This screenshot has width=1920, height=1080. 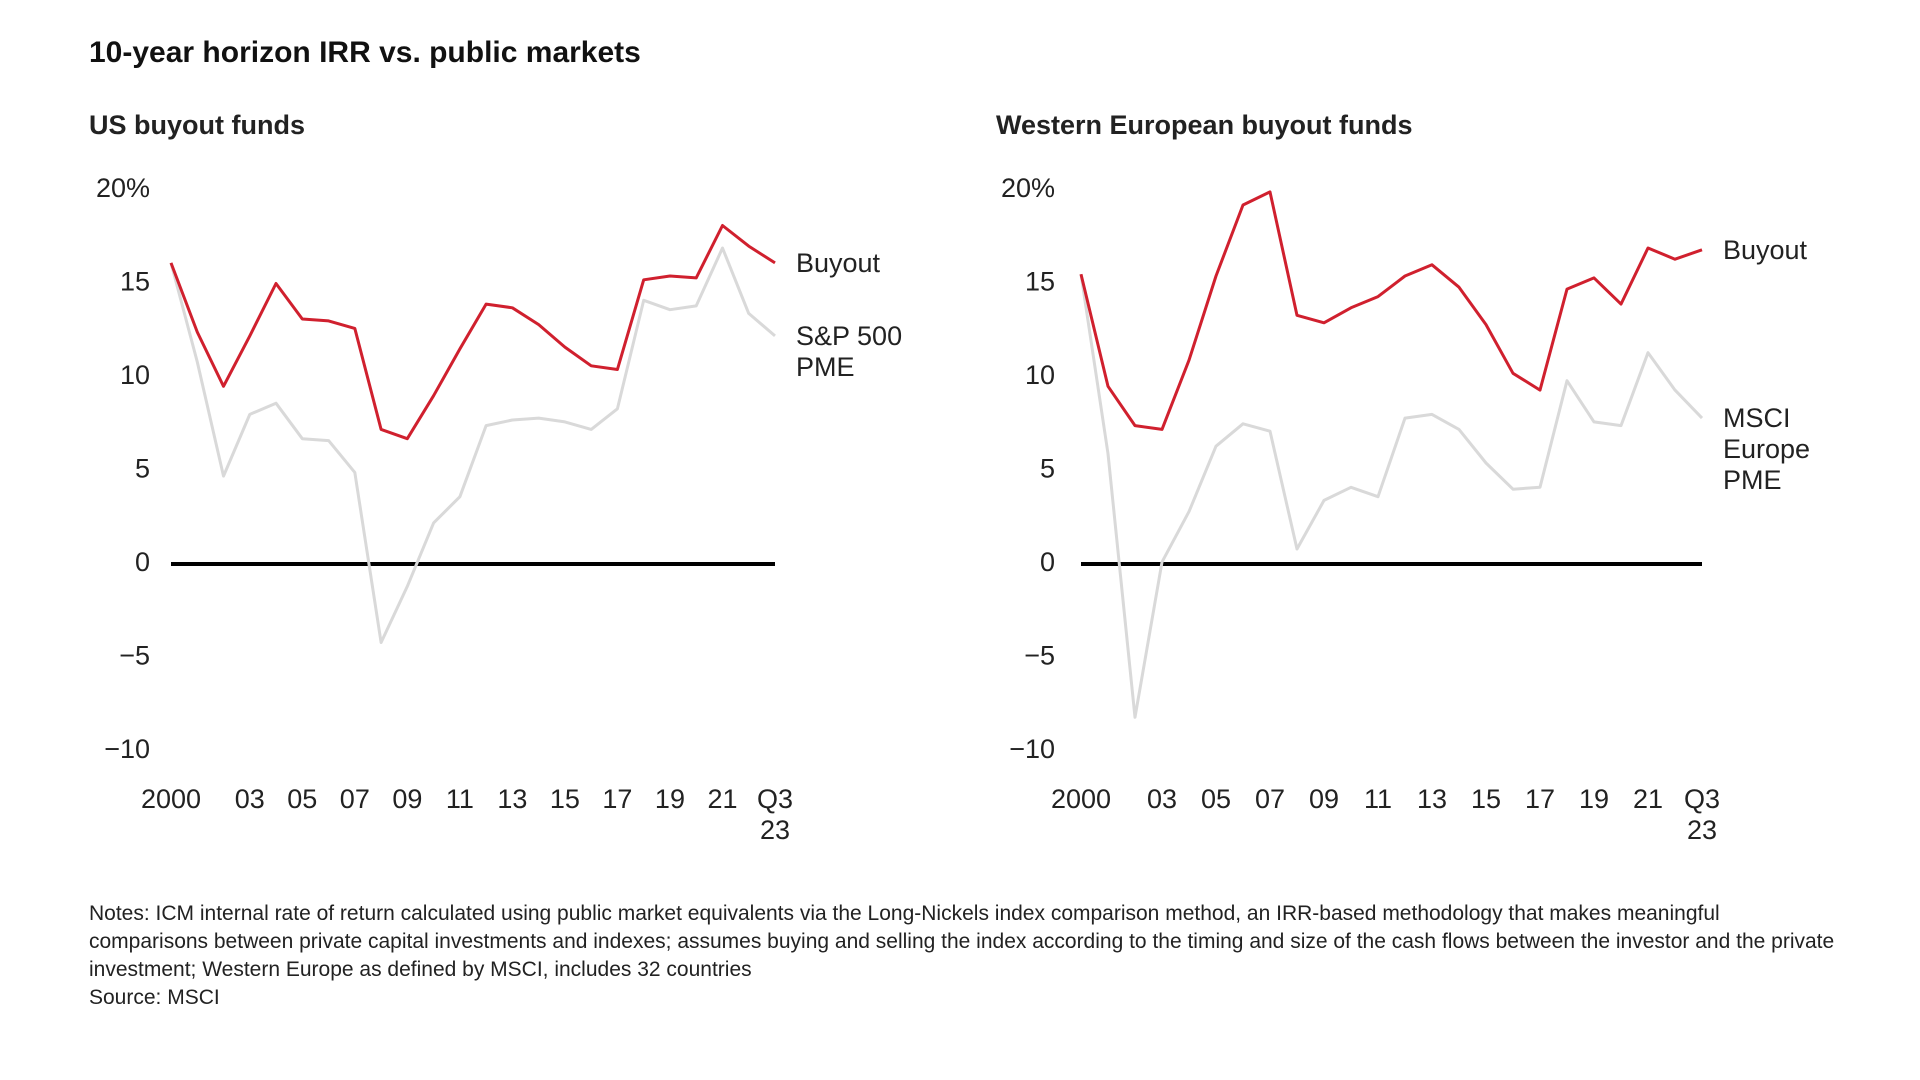 I want to click on series-label: MSCI Europe PME, so click(x=1766, y=449).